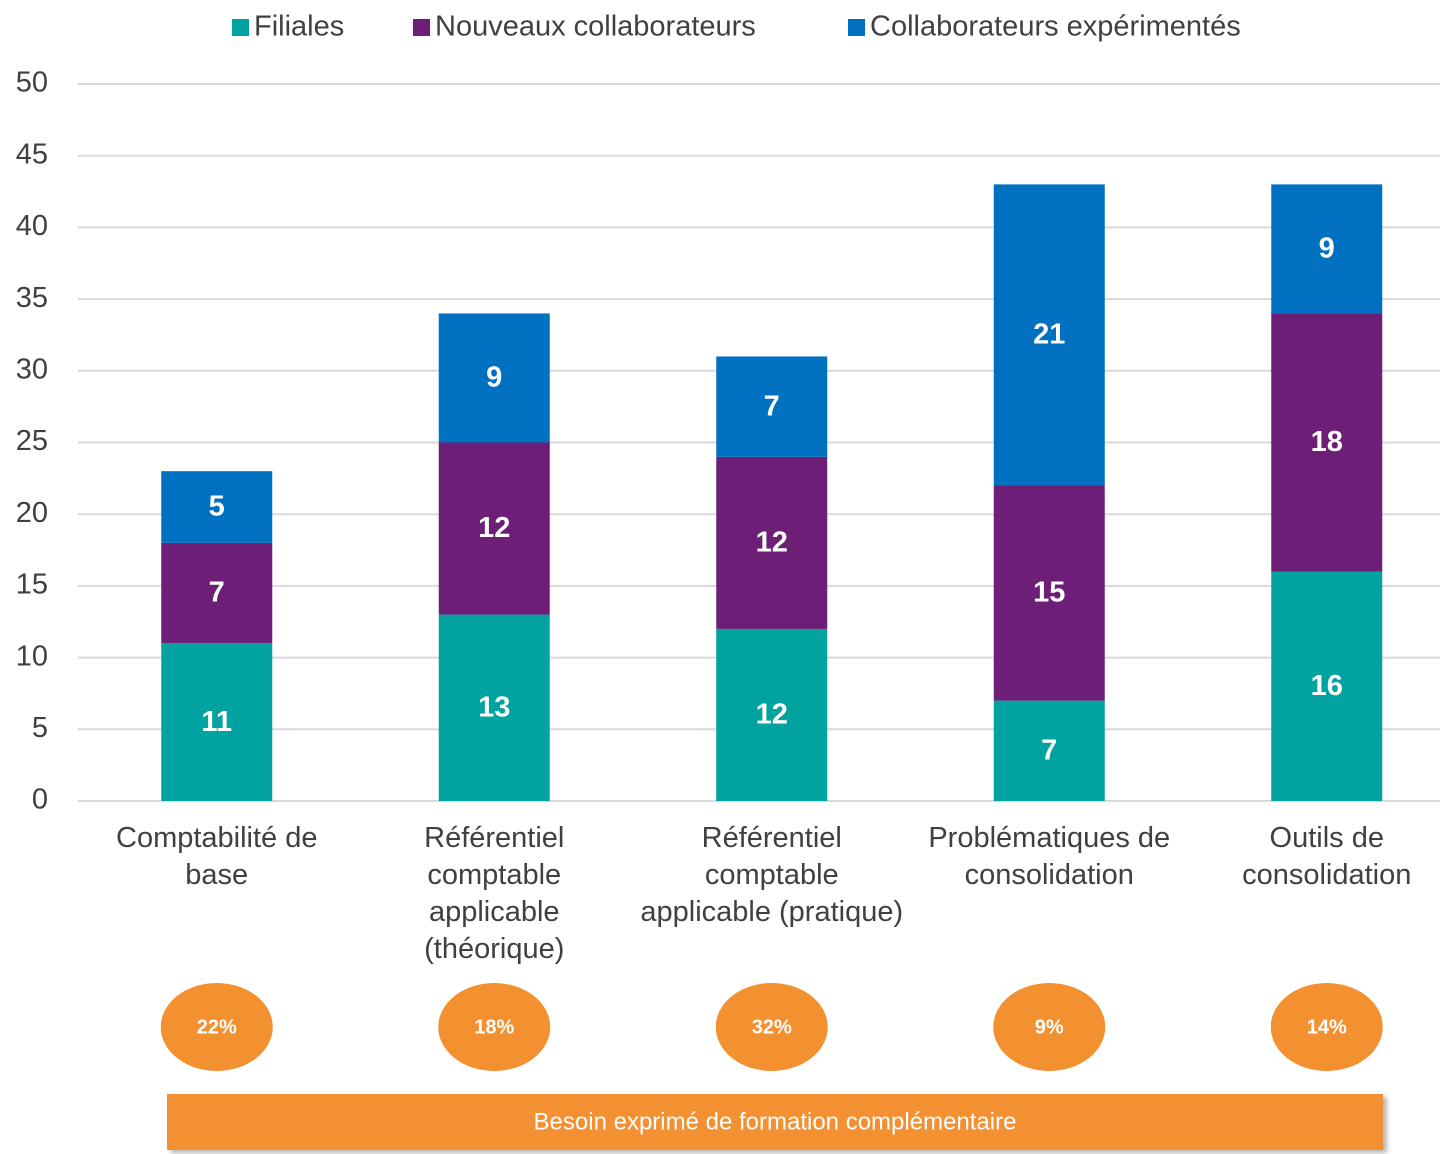 Image resolution: width=1443 pixels, height=1154 pixels. Describe the element at coordinates (595, 27) in the screenshot. I see `legend-label: Nouveaux collaborateurs` at that location.